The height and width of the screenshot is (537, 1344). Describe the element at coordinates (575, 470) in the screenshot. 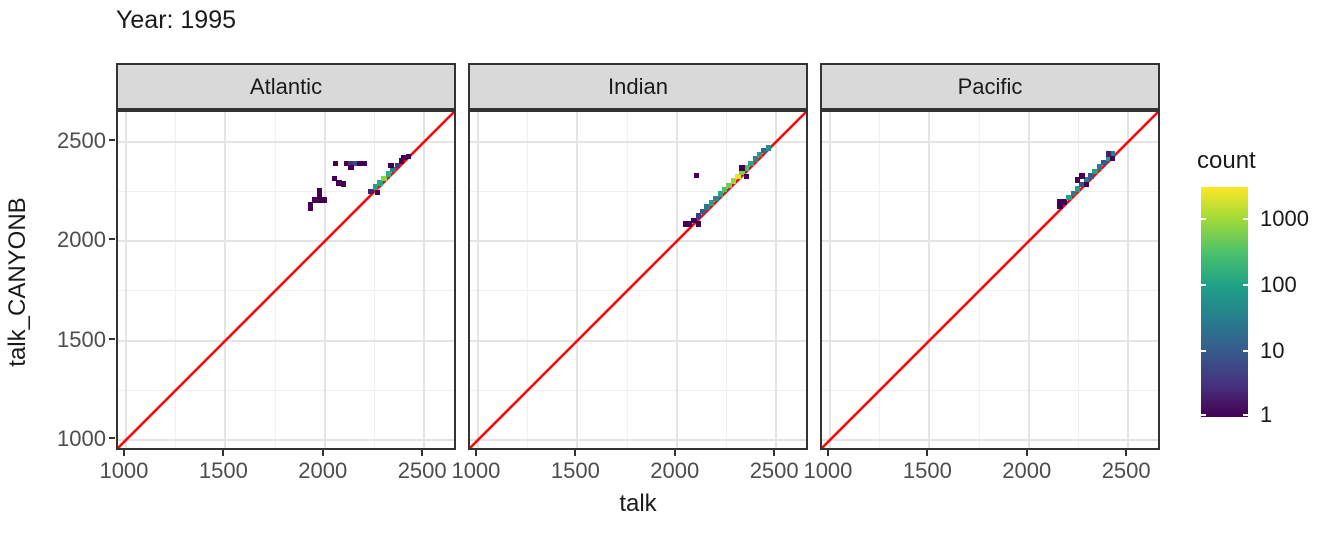

I see `x-tick-label: 1500` at that location.